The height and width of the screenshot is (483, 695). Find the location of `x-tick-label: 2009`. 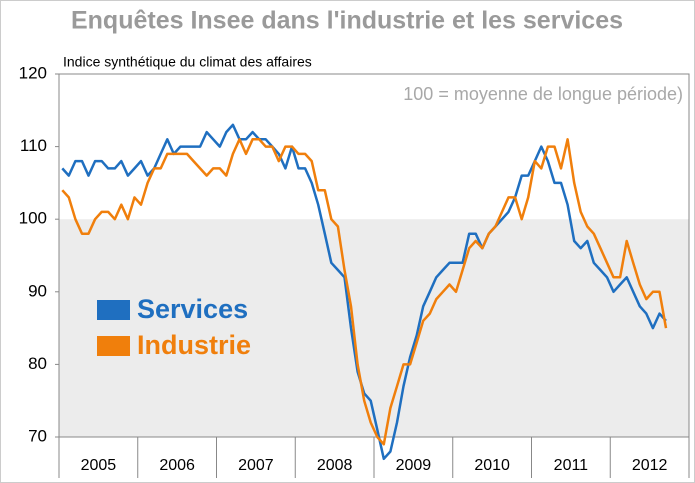

x-tick-label: 2009 is located at coordinates (414, 465).